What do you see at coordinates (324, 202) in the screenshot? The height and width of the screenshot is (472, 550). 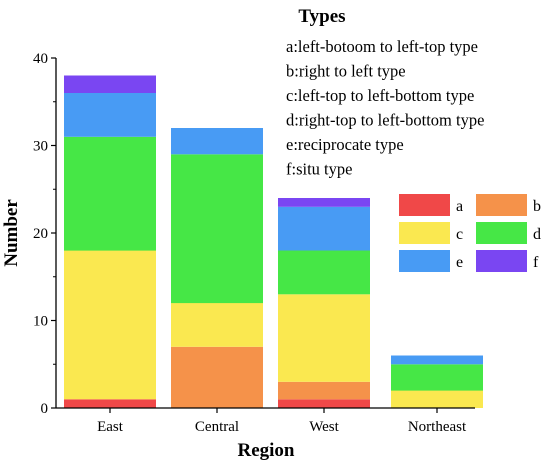 I see `bar-segment-west-f` at bounding box center [324, 202].